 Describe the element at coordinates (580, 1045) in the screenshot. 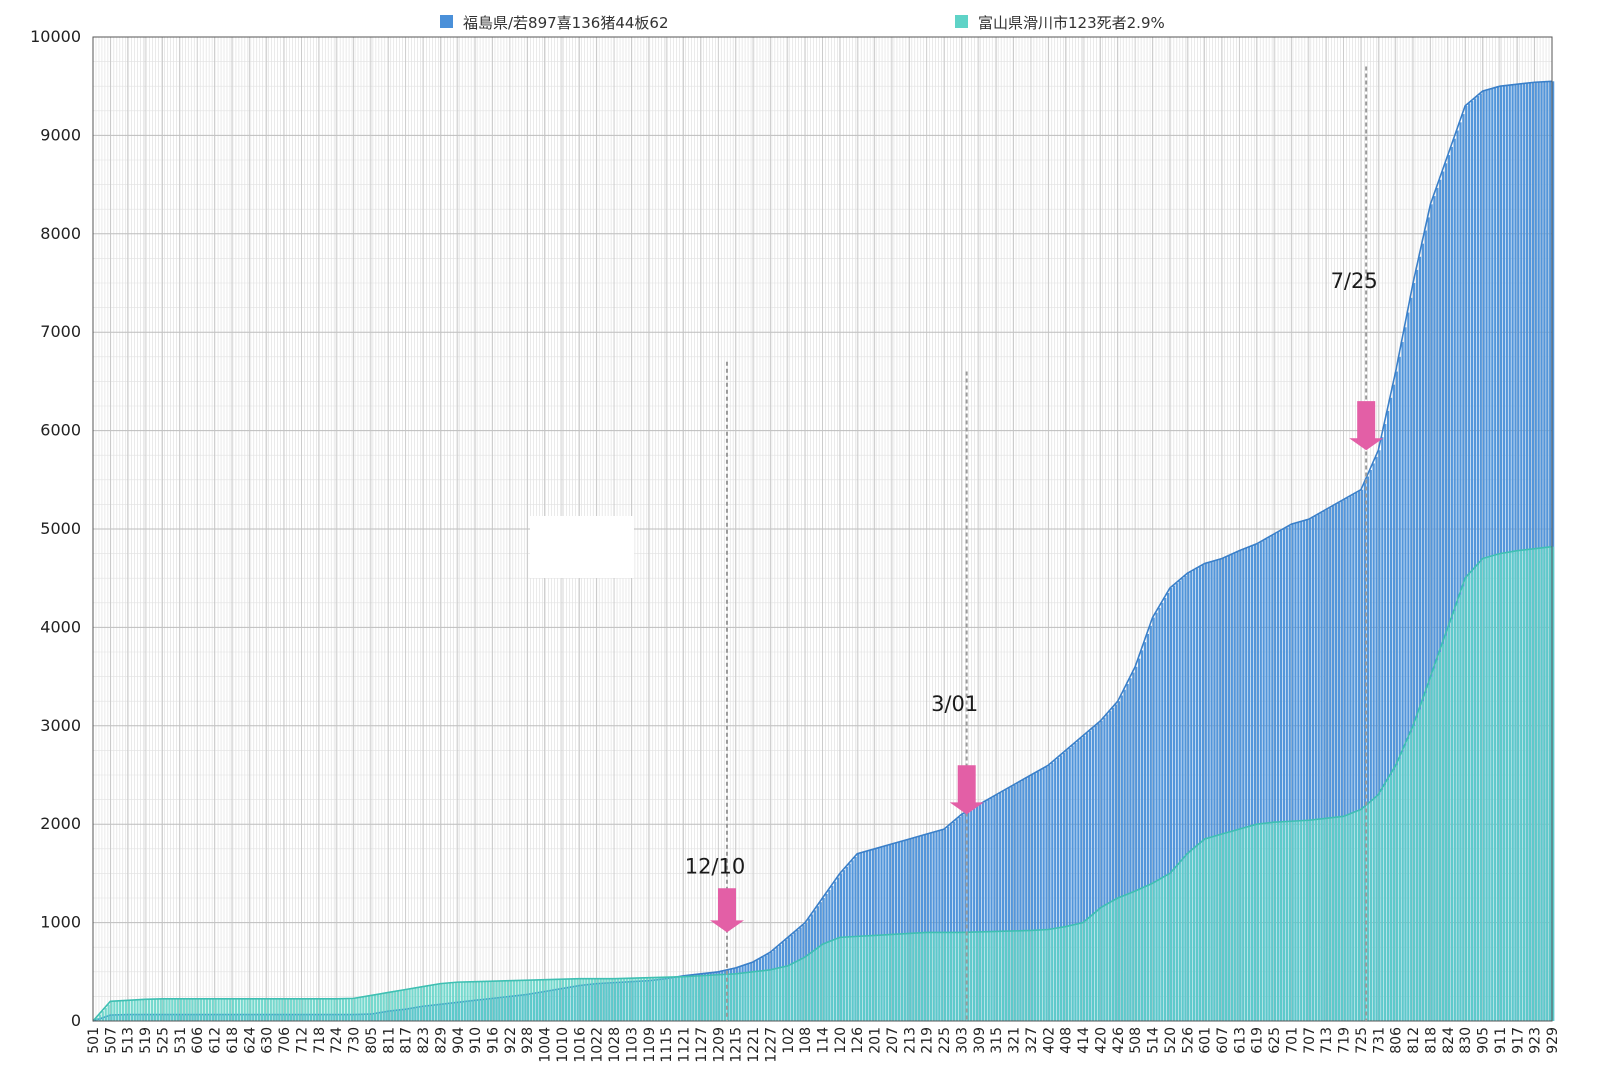

I see `x-tick-label: 1016` at that location.